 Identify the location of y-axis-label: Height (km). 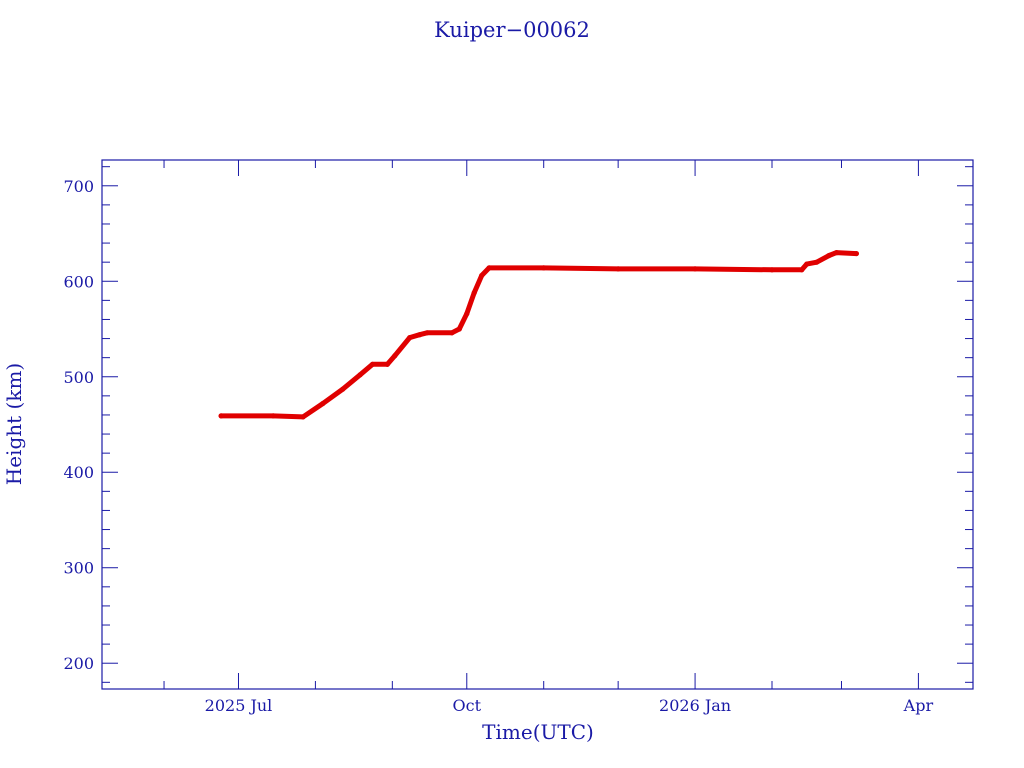
(14, 424).